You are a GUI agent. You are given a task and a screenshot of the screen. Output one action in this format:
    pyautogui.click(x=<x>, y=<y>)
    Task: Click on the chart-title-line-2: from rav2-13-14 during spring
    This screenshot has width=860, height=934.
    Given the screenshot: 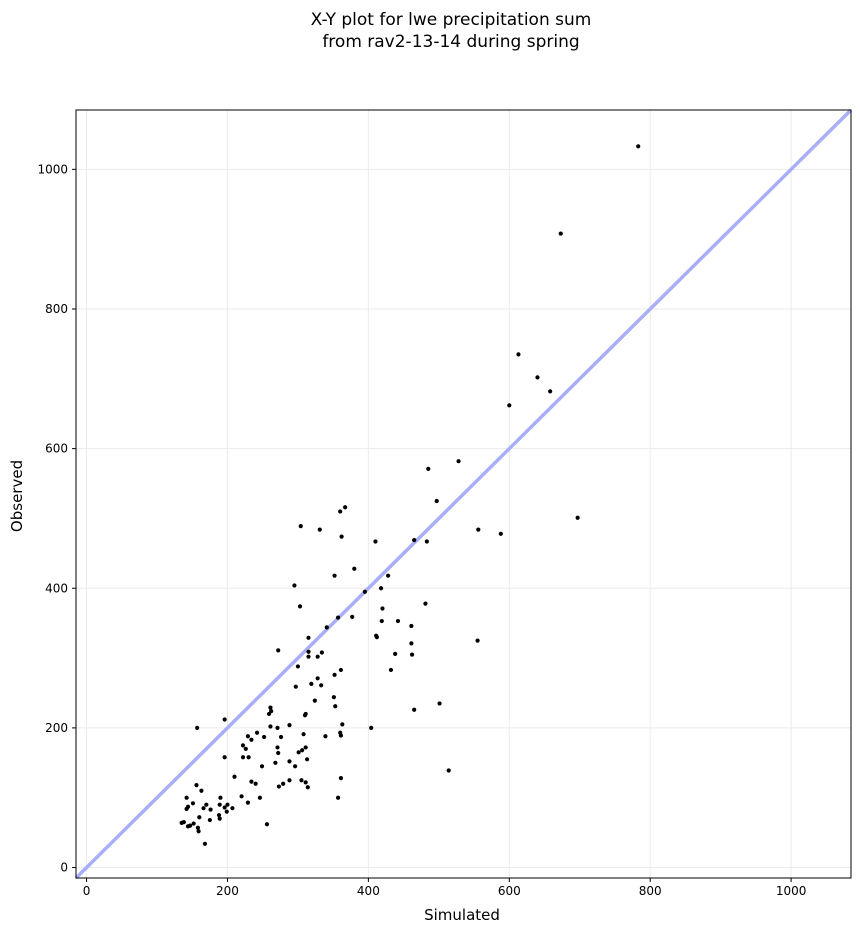 What is the action you would take?
    pyautogui.click(x=450, y=42)
    